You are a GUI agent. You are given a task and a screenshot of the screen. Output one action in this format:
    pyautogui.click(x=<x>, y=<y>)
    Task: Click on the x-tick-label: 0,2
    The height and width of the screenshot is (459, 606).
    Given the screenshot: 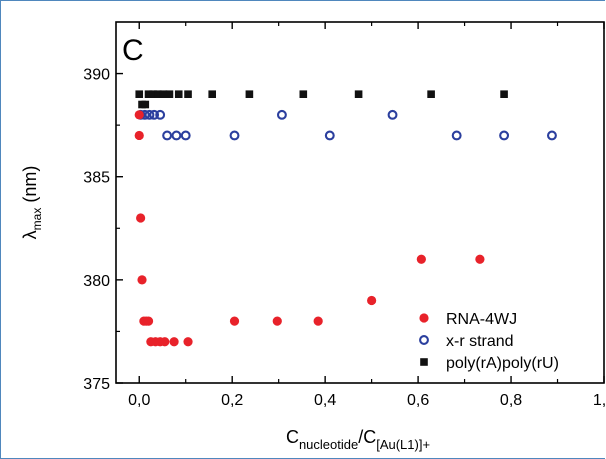 What is the action you would take?
    pyautogui.click(x=232, y=400)
    